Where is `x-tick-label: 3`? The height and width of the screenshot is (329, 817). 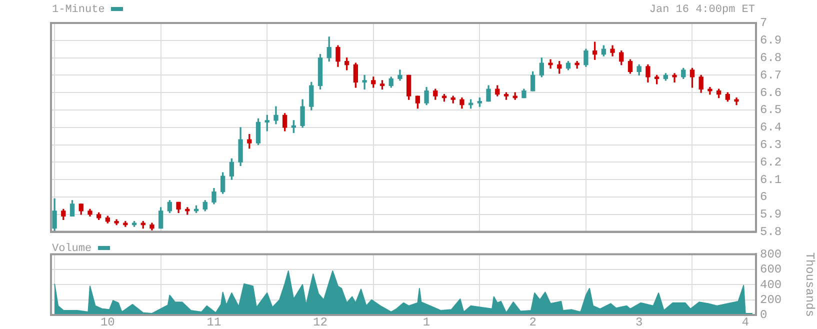
x-tick-label: 3 is located at coordinates (639, 322).